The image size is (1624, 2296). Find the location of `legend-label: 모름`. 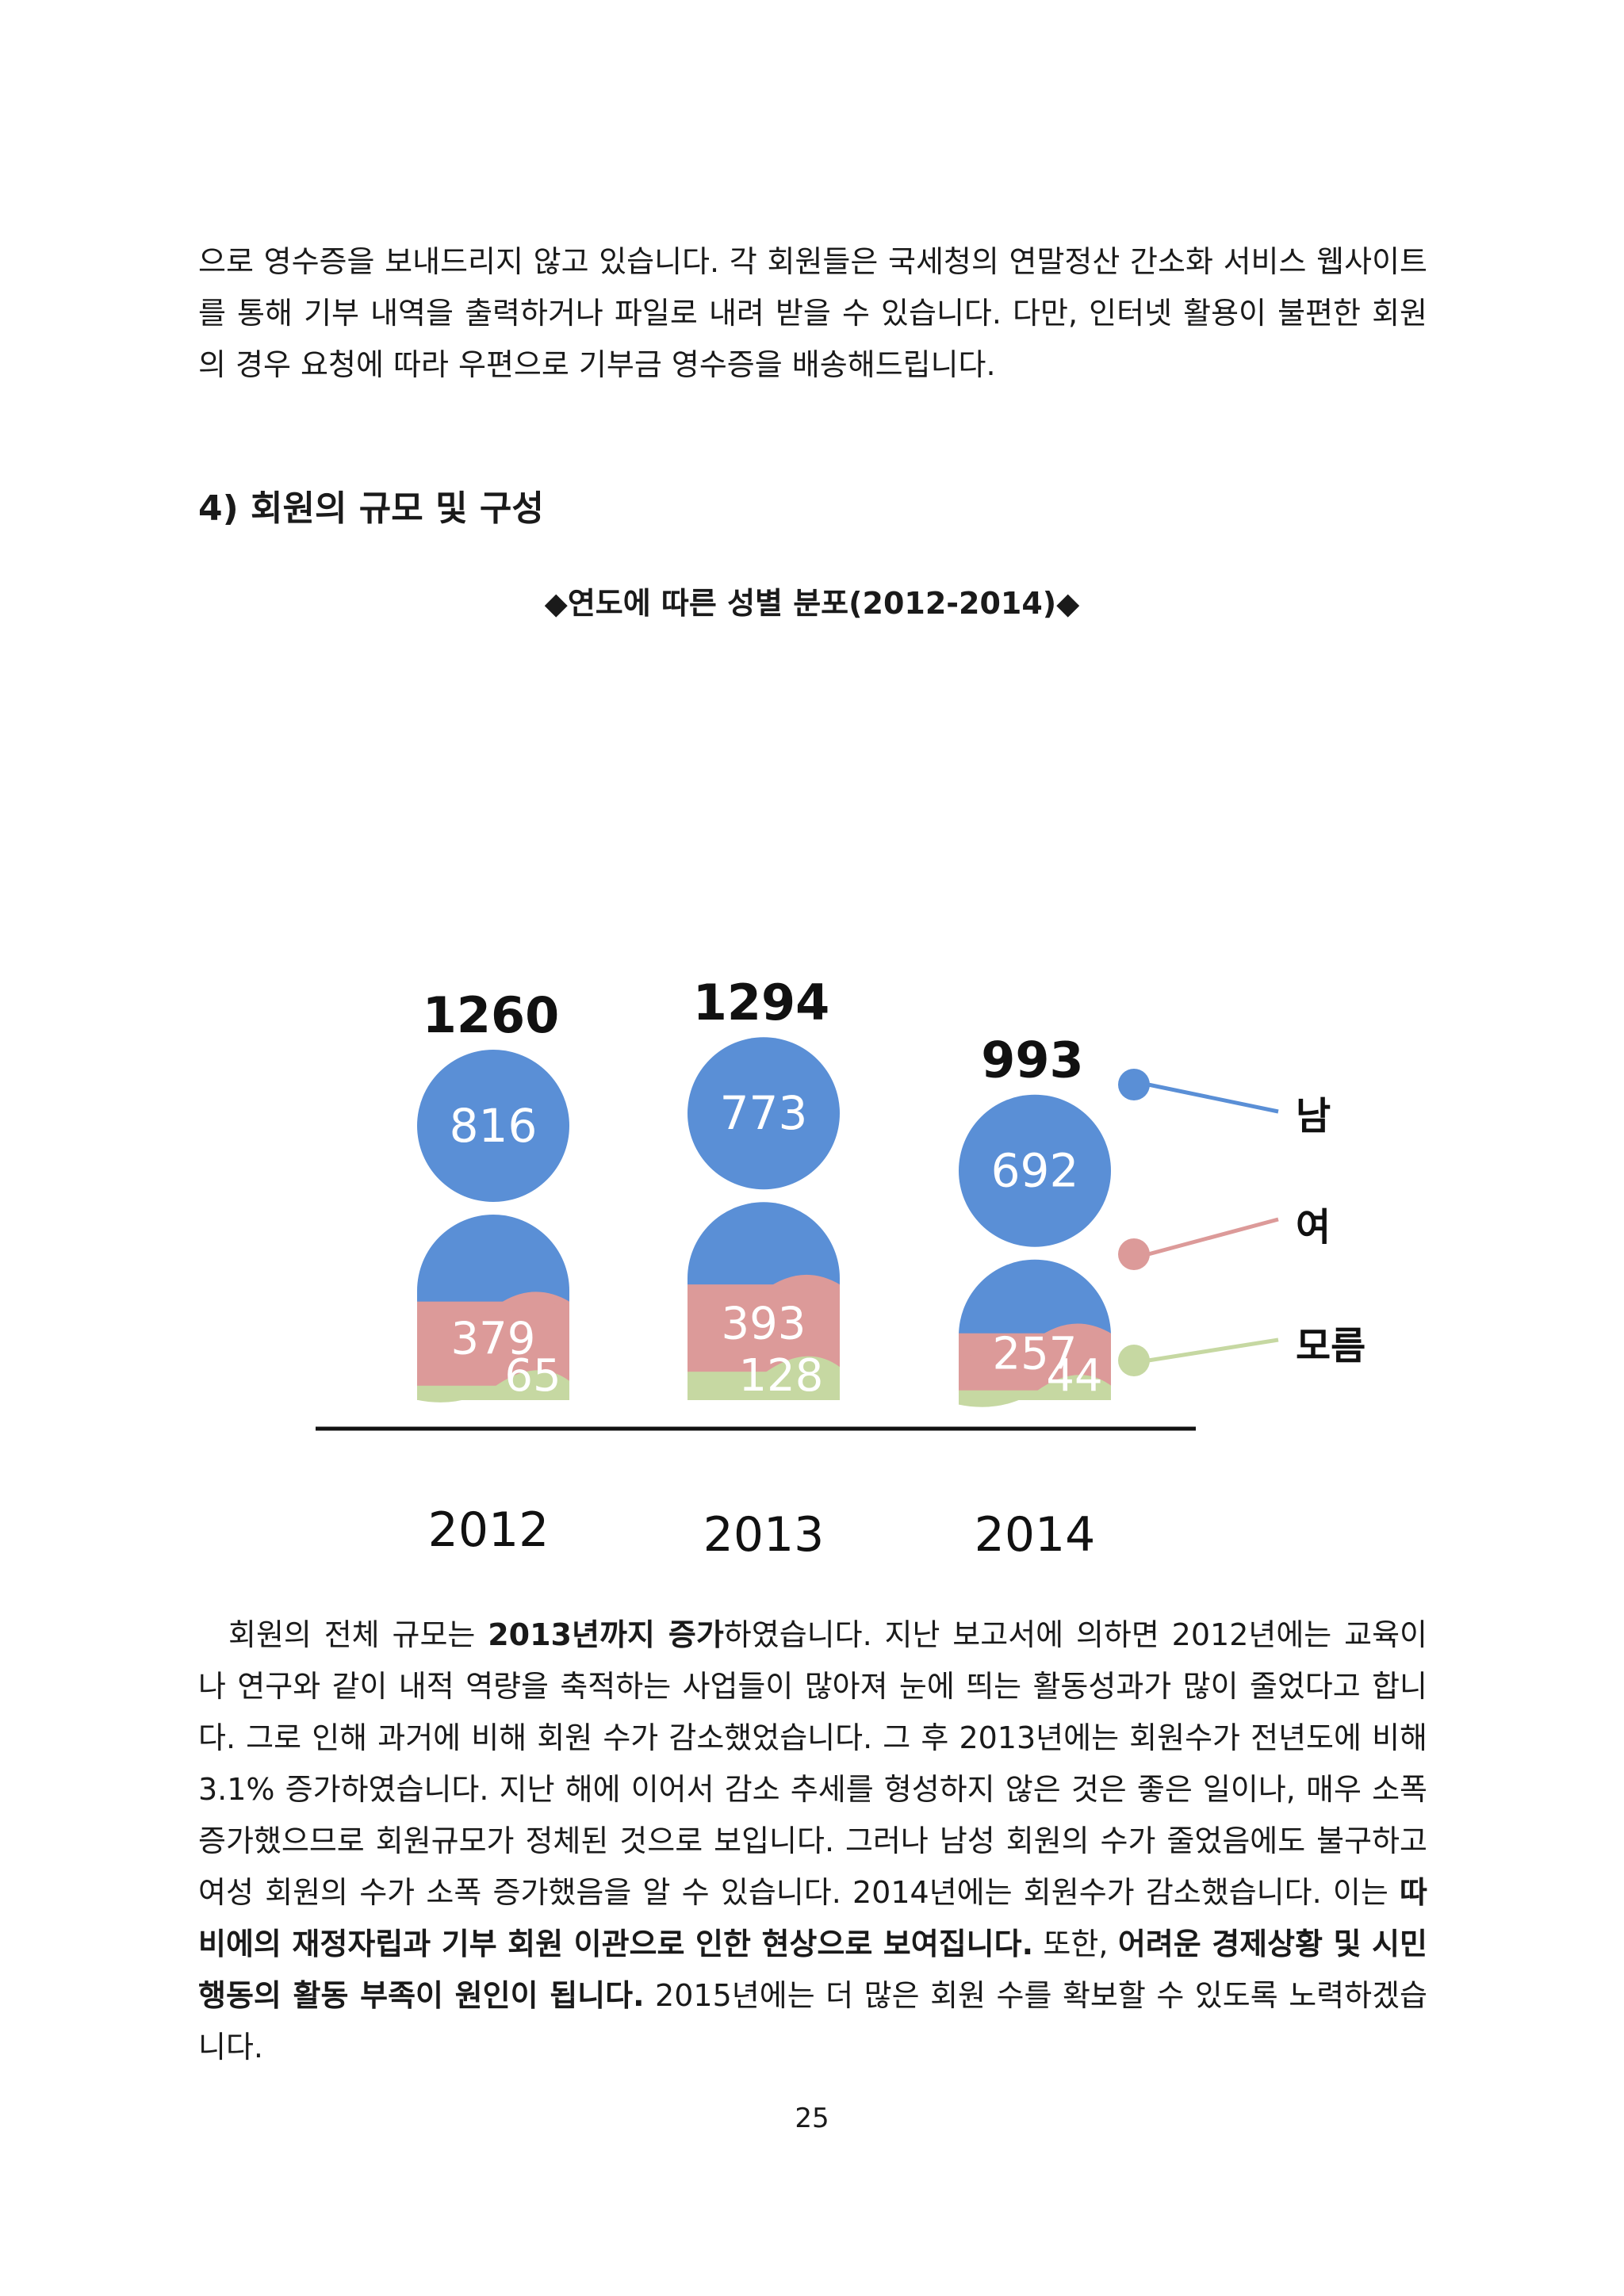

legend-label: 모름 is located at coordinates (1330, 1346).